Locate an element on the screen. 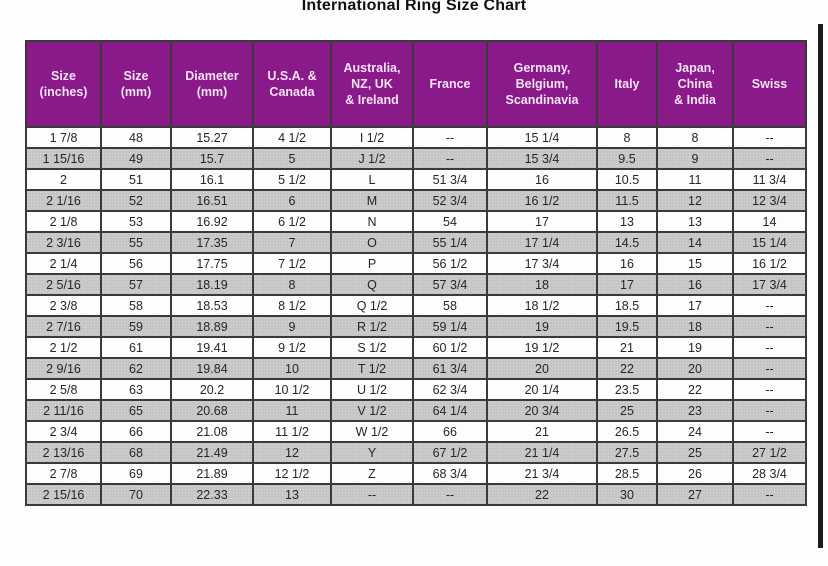  table-cell: 1 7/8 is located at coordinates (63, 137).